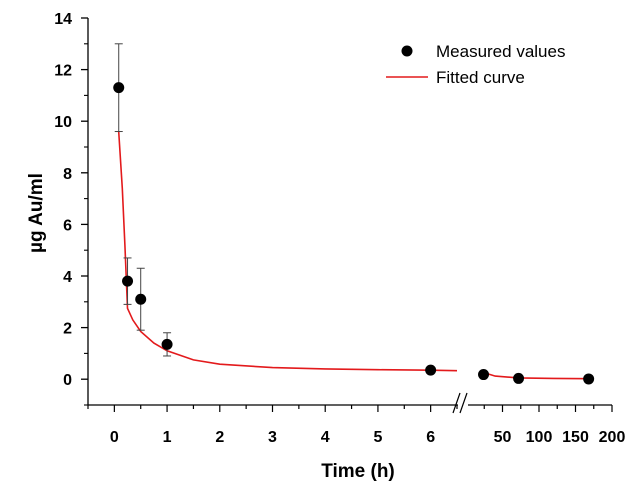  I want to click on x-tick-label: 2, so click(219, 437).